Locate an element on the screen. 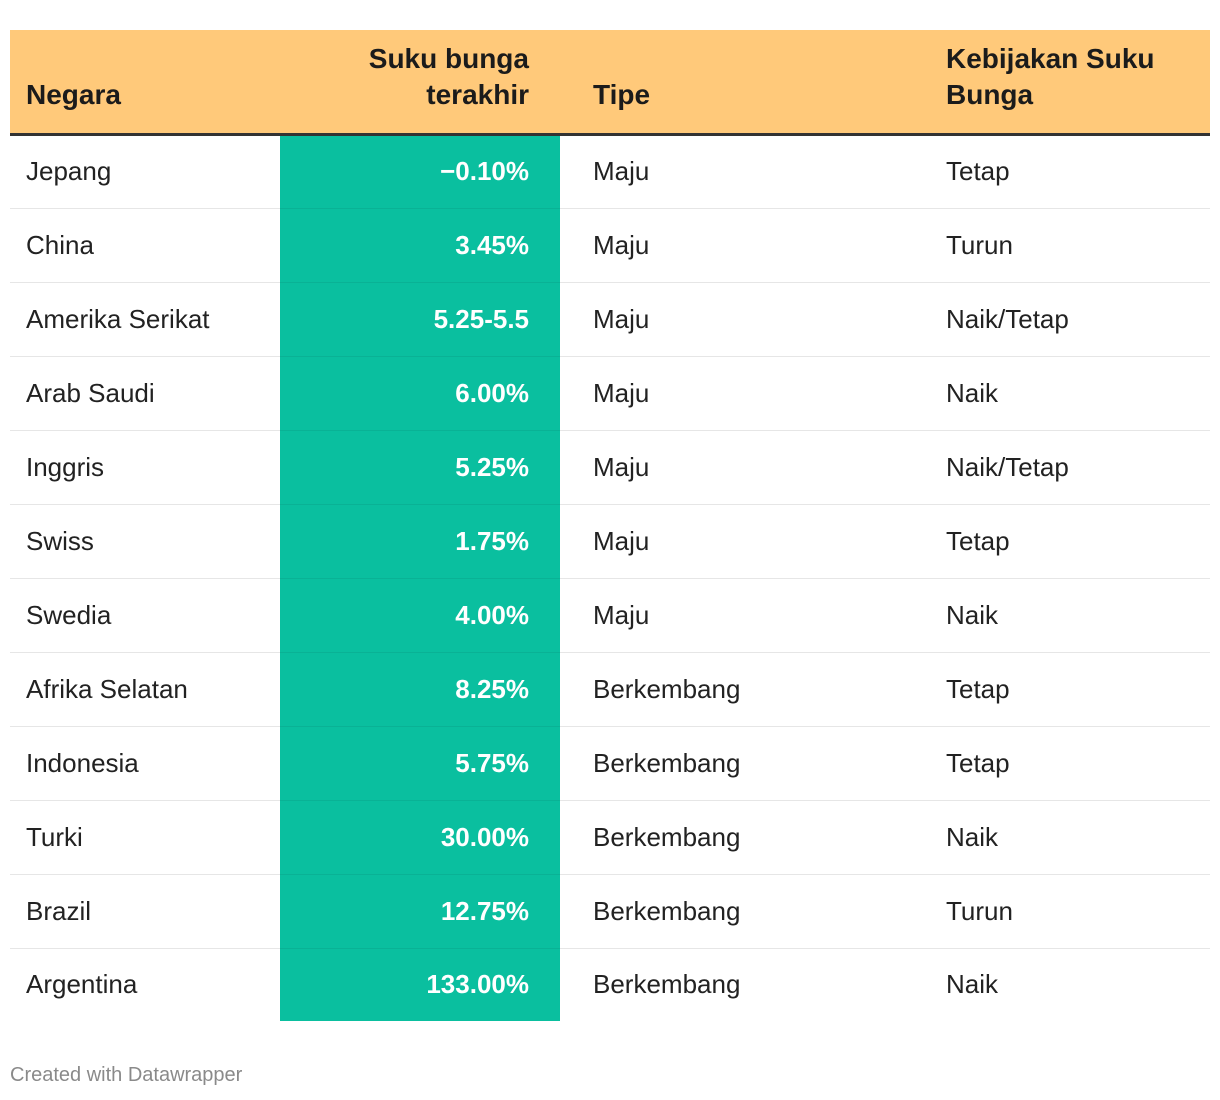 Image resolution: width=1220 pixels, height=1100 pixels. cell-suku-bunga: 5.25% is located at coordinates (420, 467).